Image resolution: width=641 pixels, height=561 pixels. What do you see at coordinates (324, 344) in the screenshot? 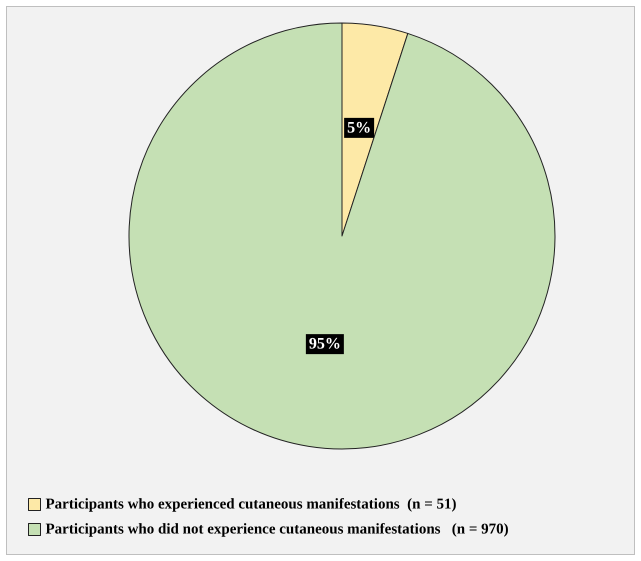
I see `data-label: 95%` at bounding box center [324, 344].